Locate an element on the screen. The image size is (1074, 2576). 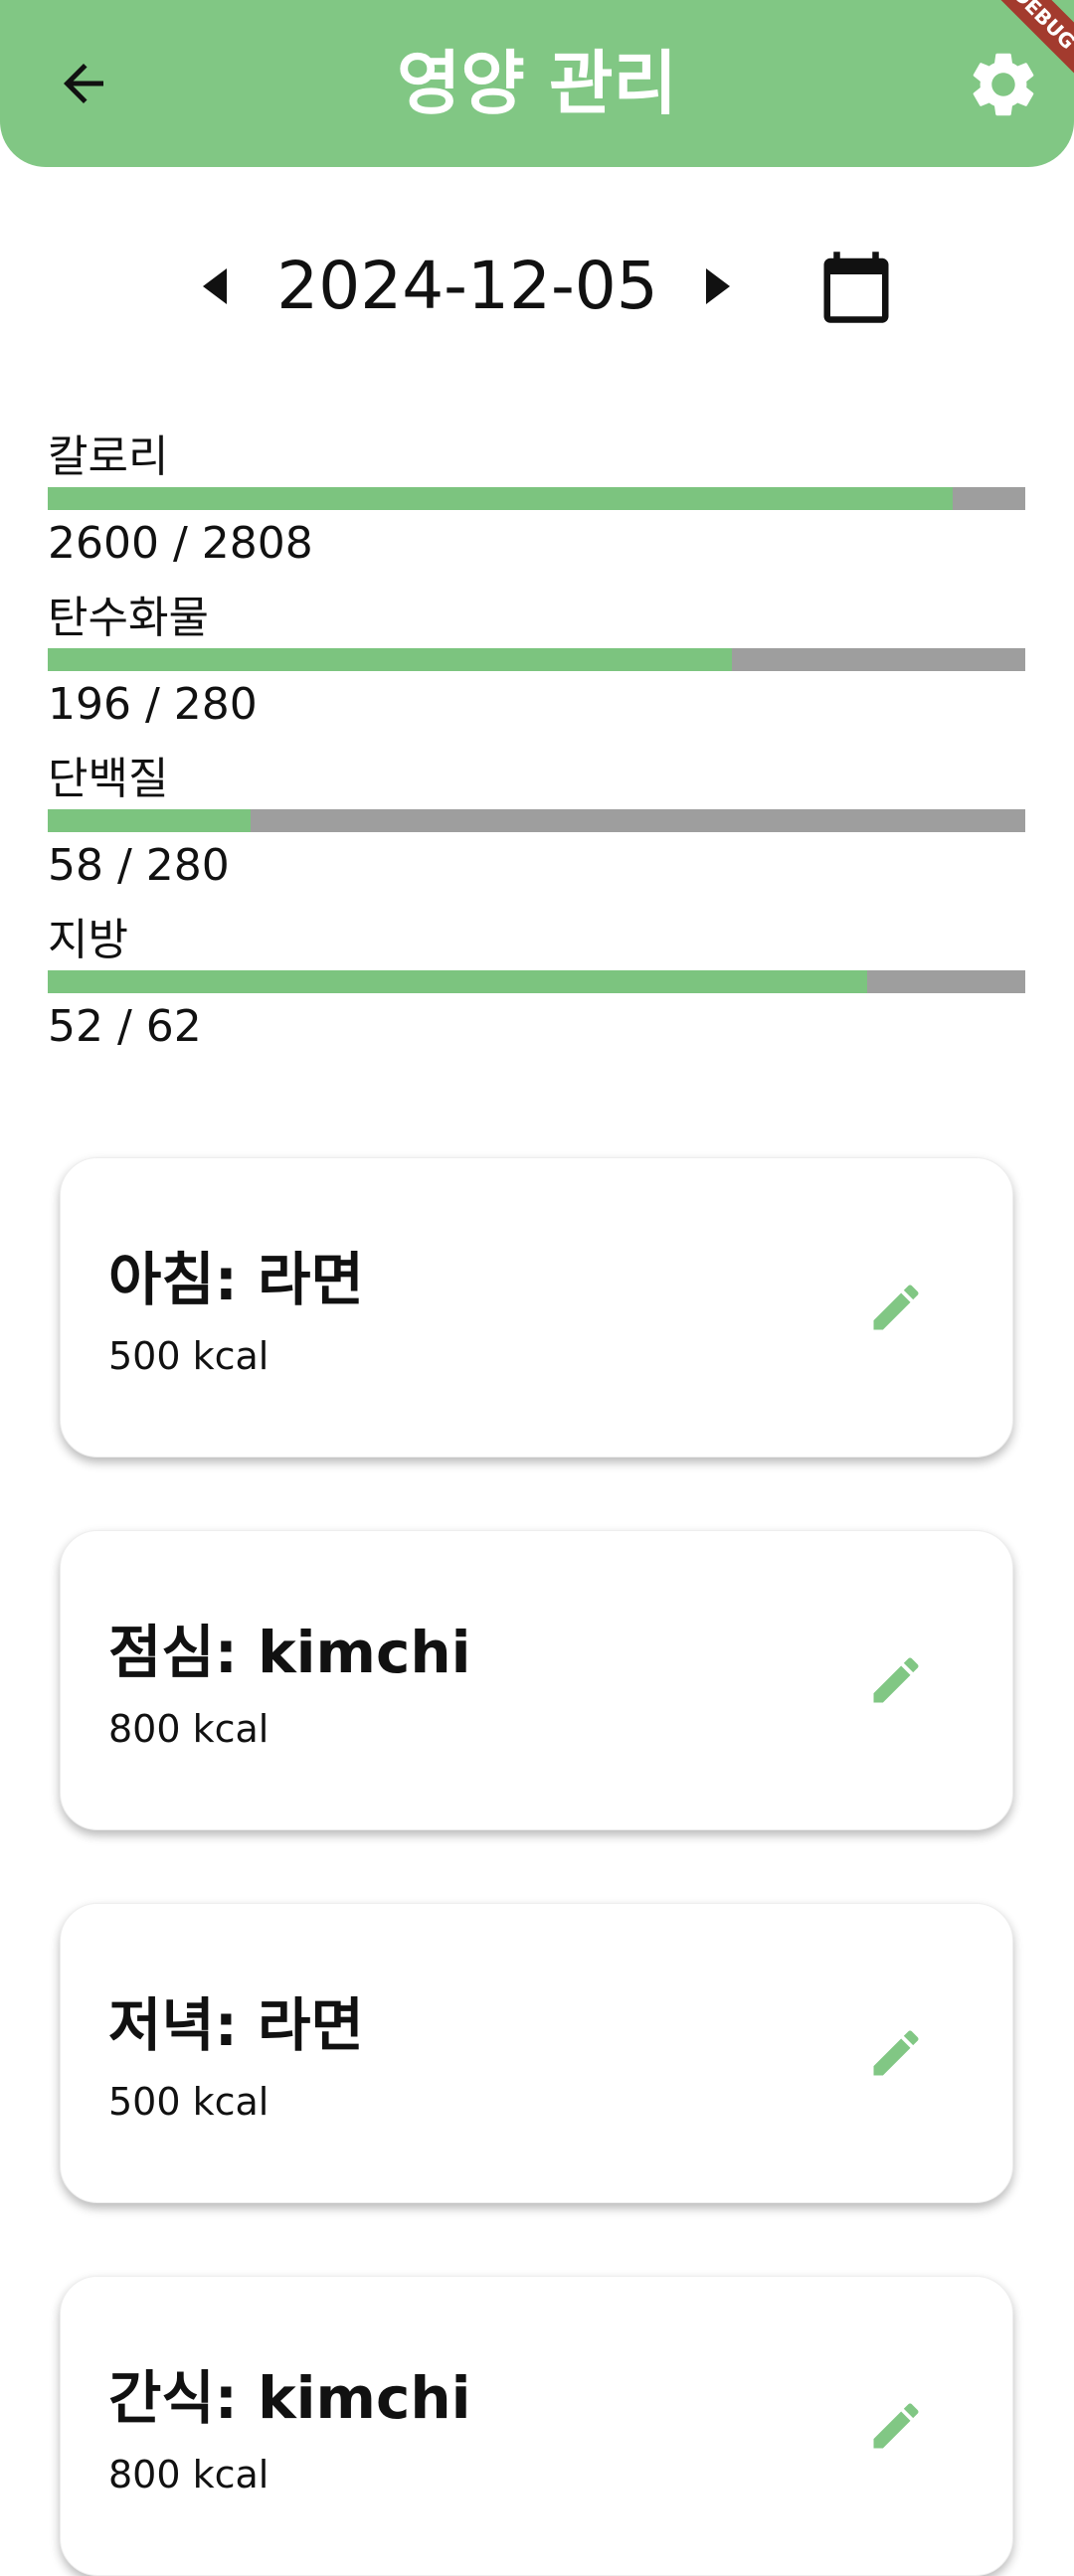
date: 2024-12-05 is located at coordinates (467, 286).